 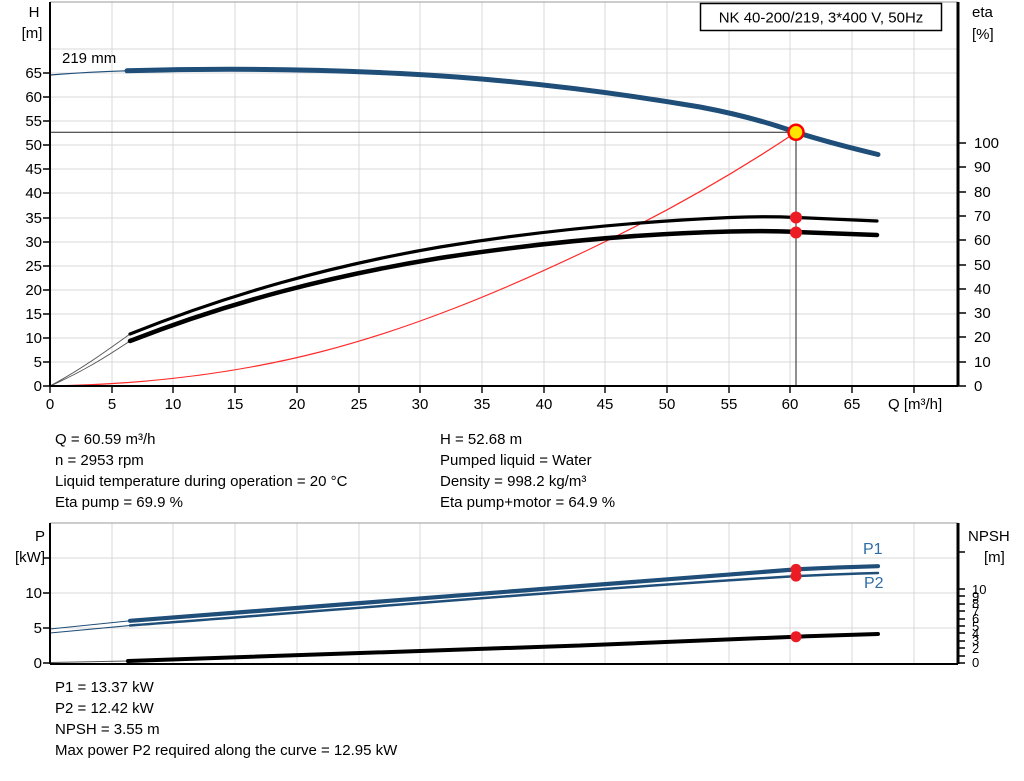 What do you see at coordinates (89, 661) in the screenshot?
I see `npsh-curve-thin` at bounding box center [89, 661].